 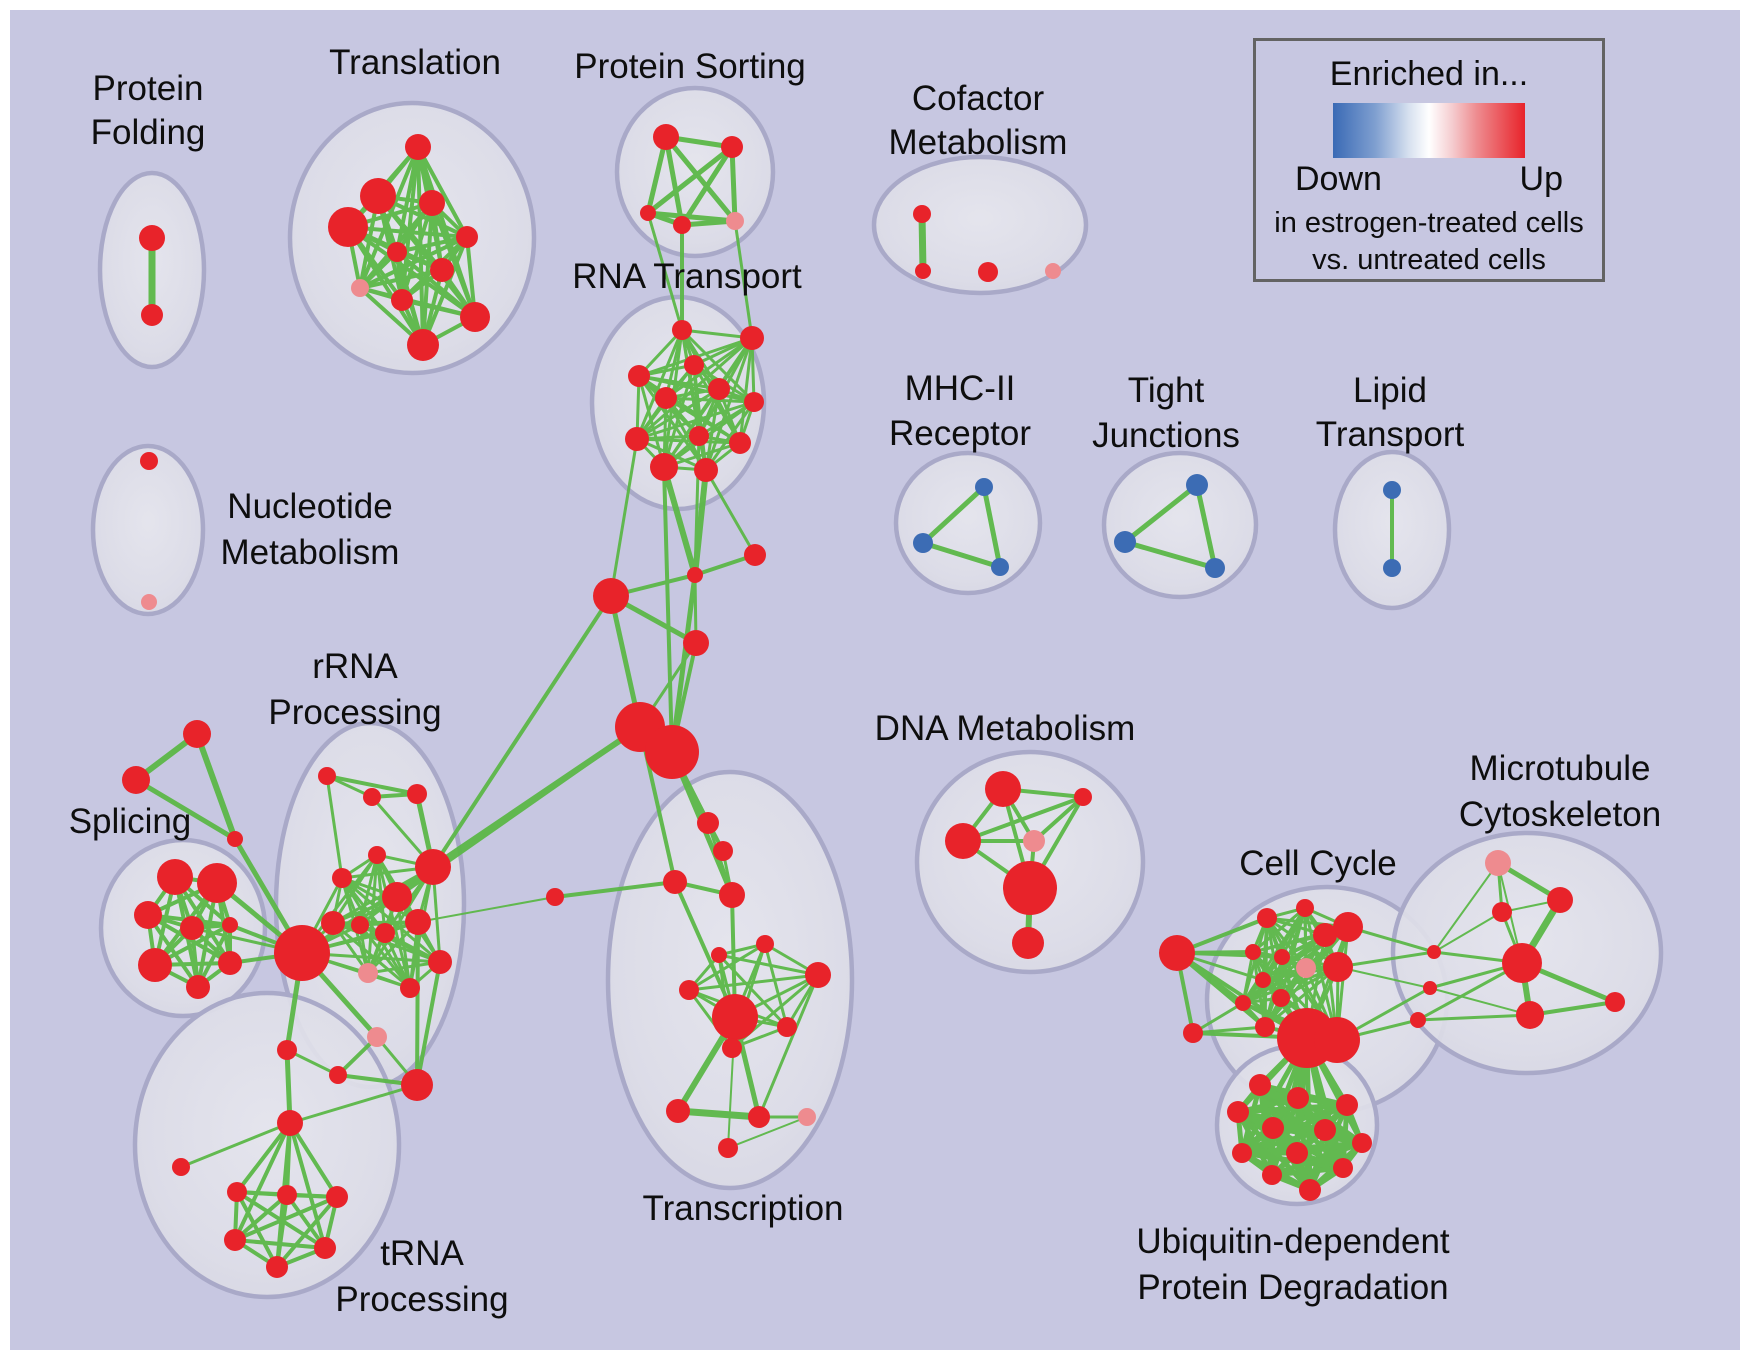 What do you see at coordinates (1429, 223) in the screenshot?
I see `legend-subtitle-line1: in estrogen-treated cells` at bounding box center [1429, 223].